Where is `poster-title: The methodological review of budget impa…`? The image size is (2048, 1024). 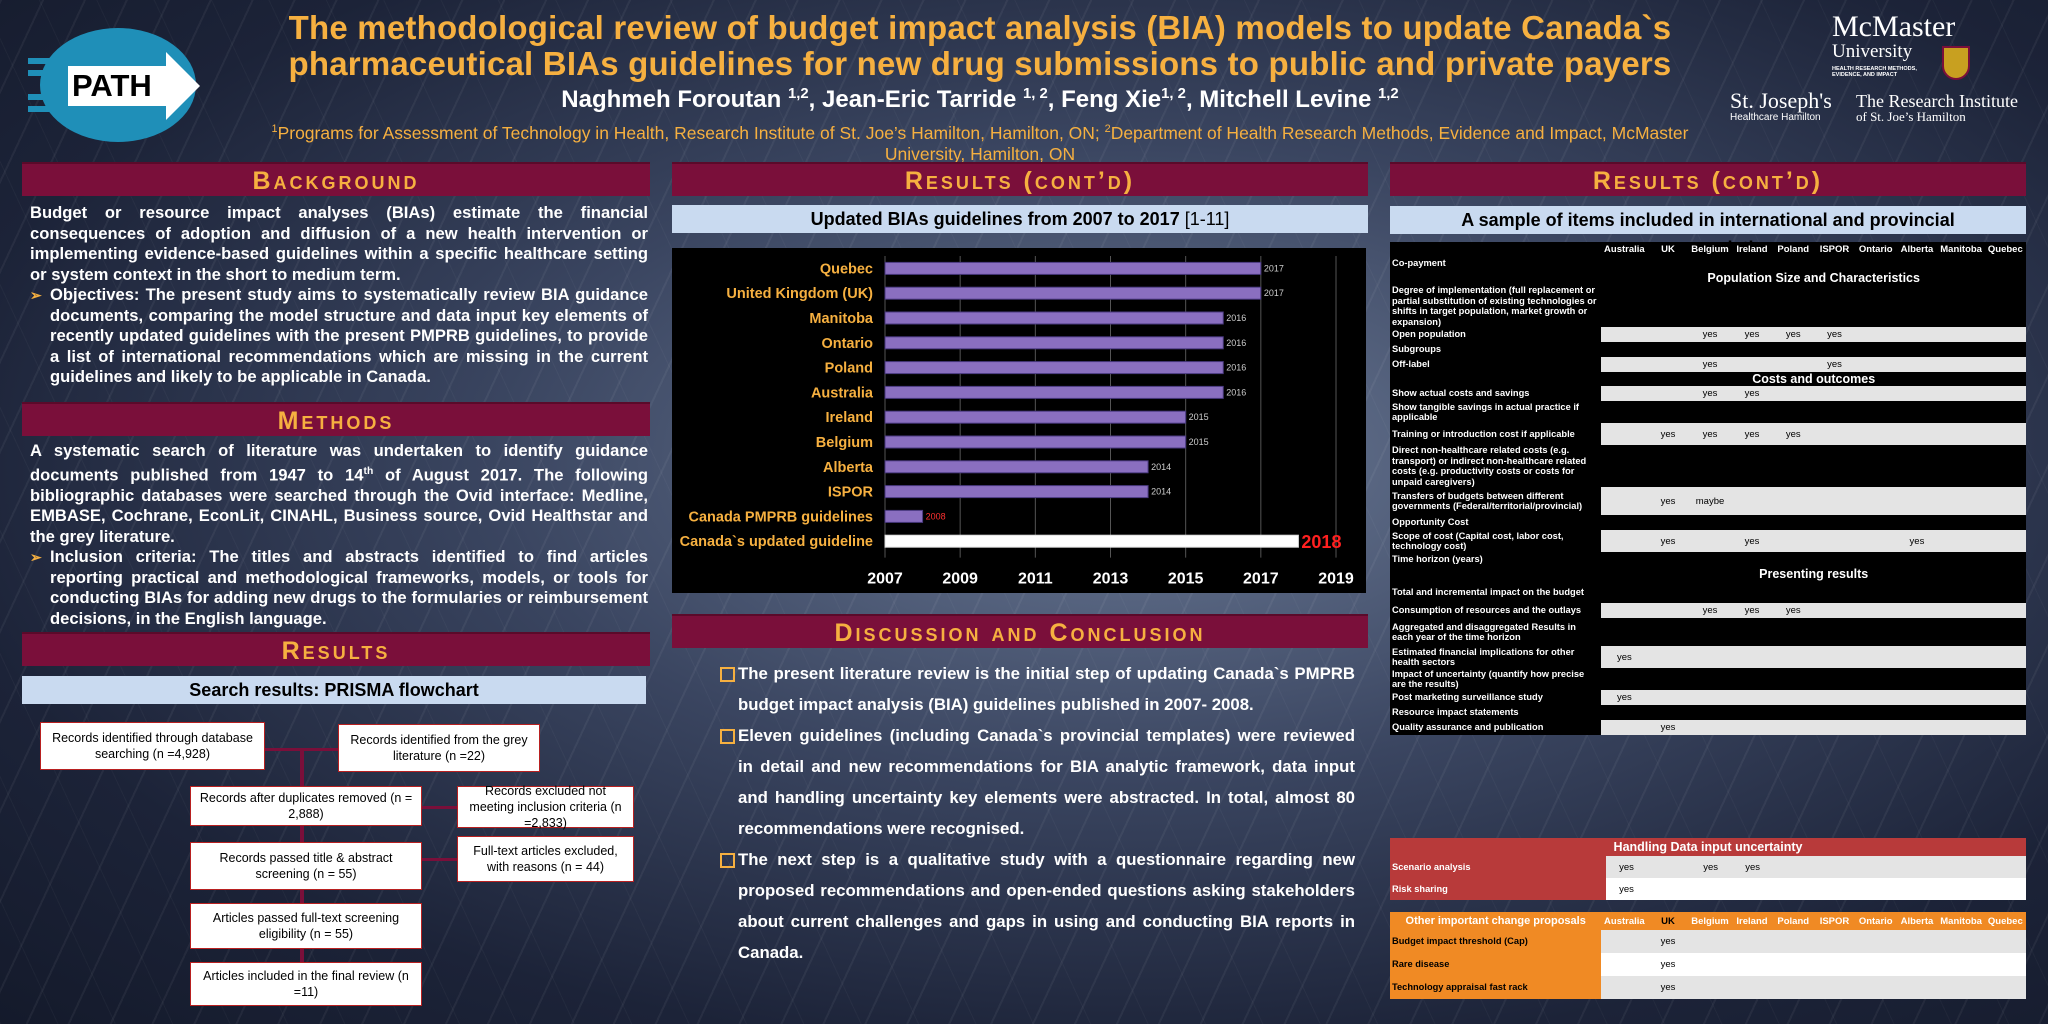
poster-title: The methodological review of budget impa… is located at coordinates (980, 45).